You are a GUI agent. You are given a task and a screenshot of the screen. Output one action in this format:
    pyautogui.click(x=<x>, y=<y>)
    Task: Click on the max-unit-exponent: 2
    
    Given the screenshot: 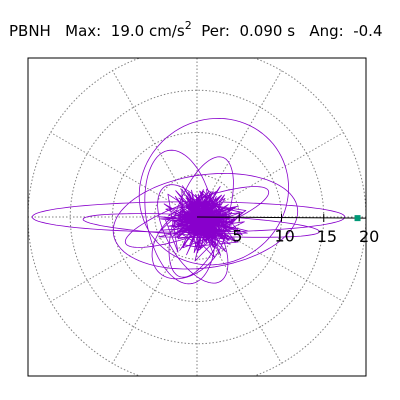 What is the action you would take?
    pyautogui.click(x=188, y=25)
    